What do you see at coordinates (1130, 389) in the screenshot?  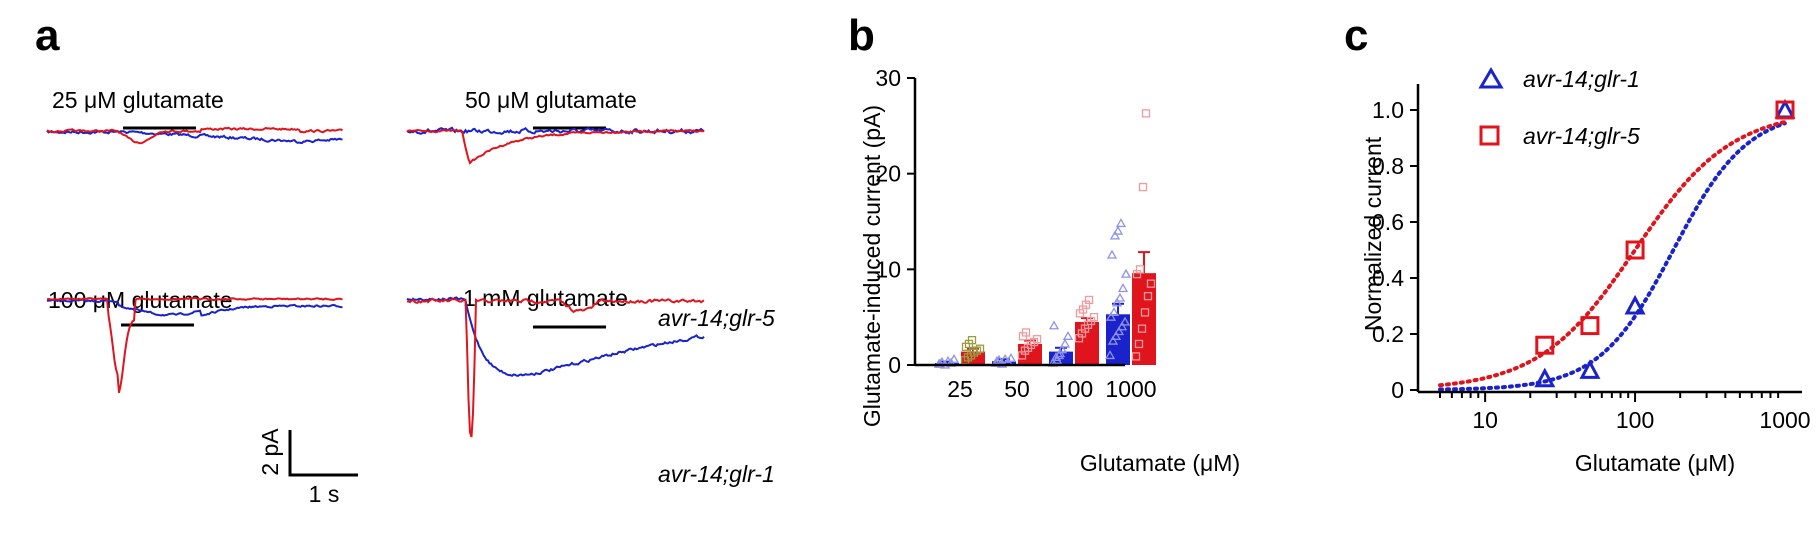 I see `b-x-tick-label: 1000` at bounding box center [1130, 389].